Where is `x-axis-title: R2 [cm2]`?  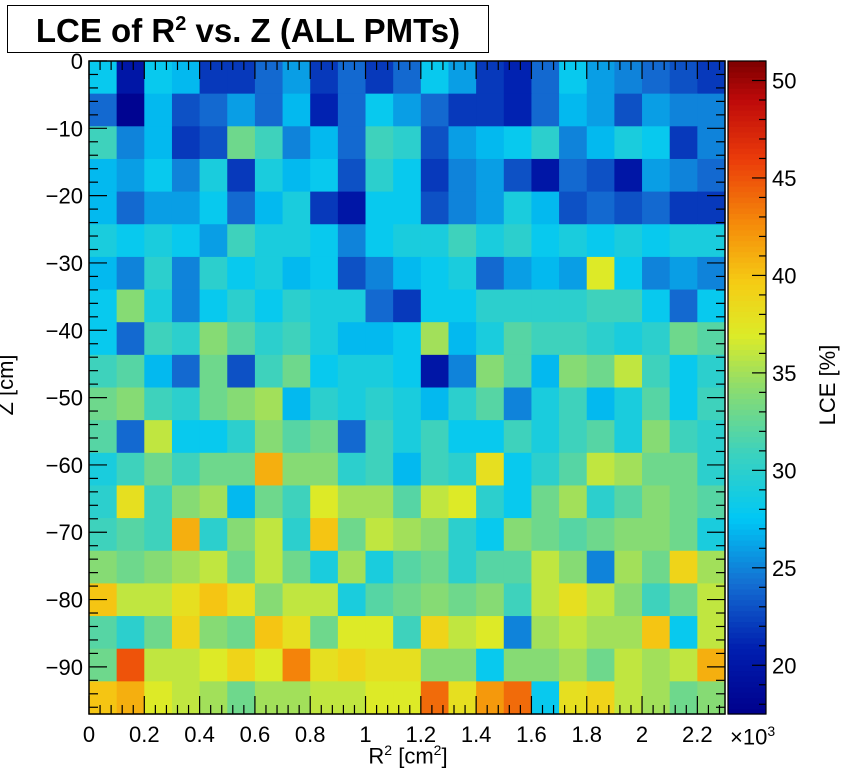 x-axis-title: R2 [cm2] is located at coordinates (408, 755).